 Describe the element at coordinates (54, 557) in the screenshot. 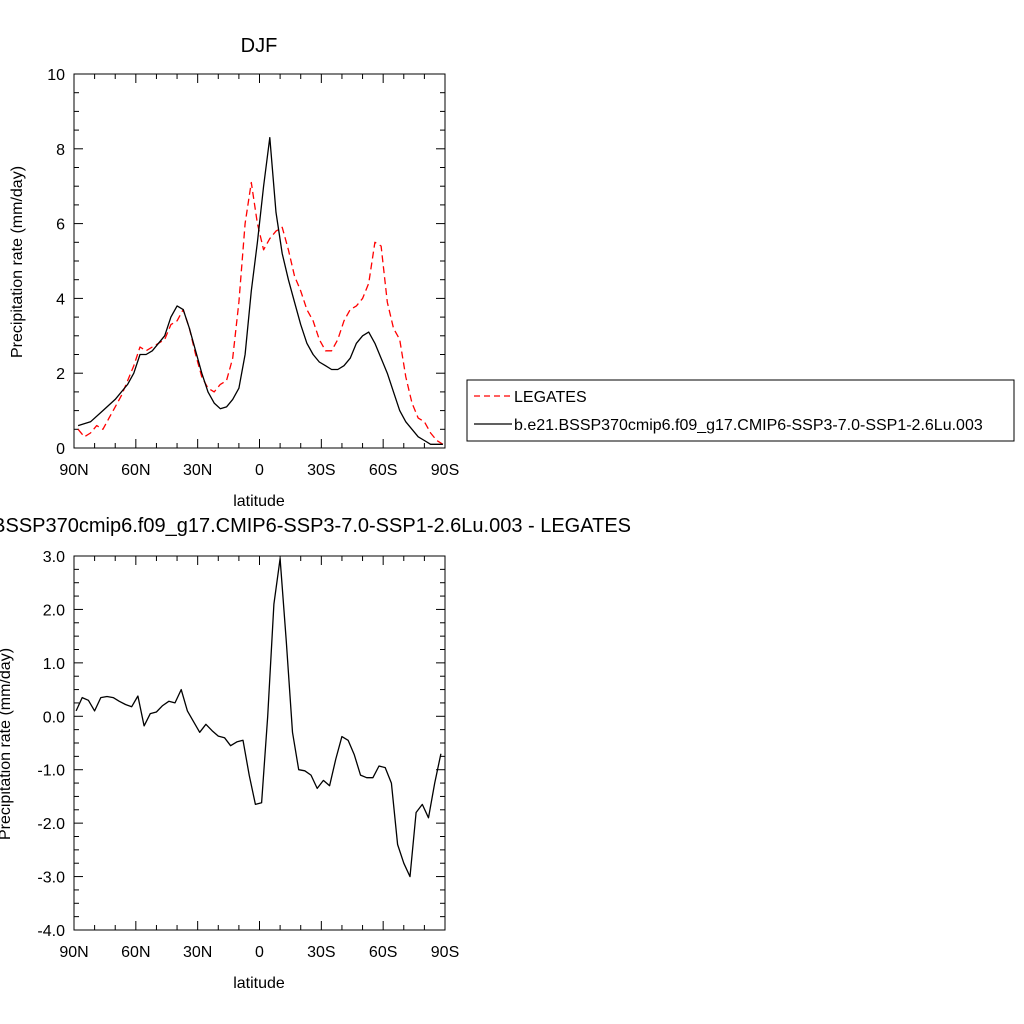

I see `bottom-y-tick-label: 3.0` at that location.